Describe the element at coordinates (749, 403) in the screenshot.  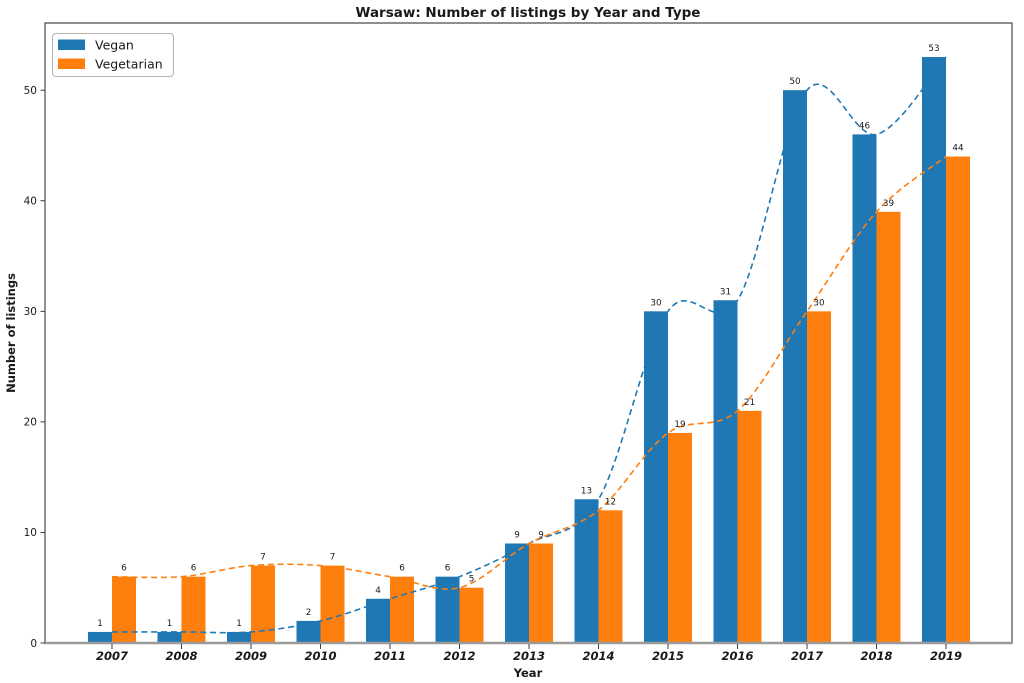
I see `bar-value-label: 21` at that location.